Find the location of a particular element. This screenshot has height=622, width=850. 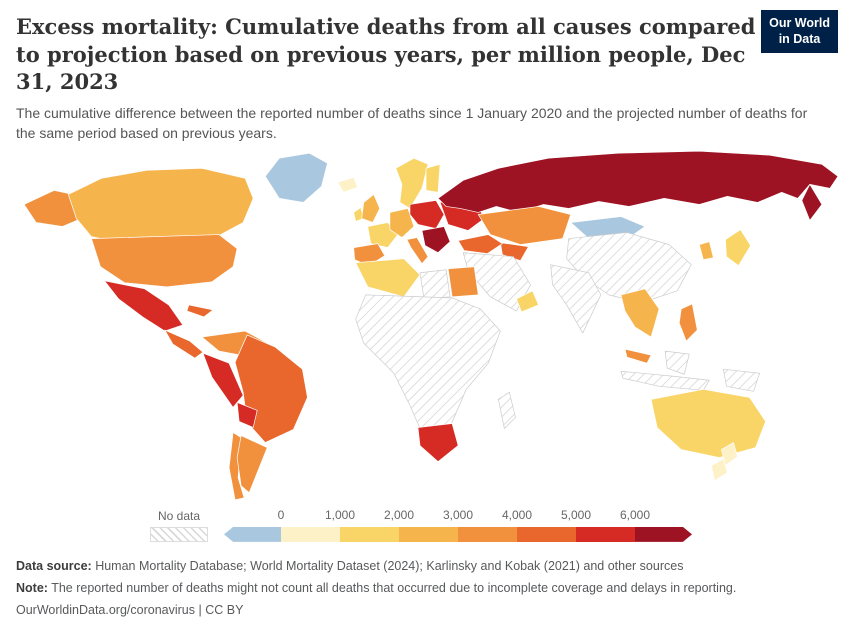

map-region-south-africa is located at coordinates (438, 442).